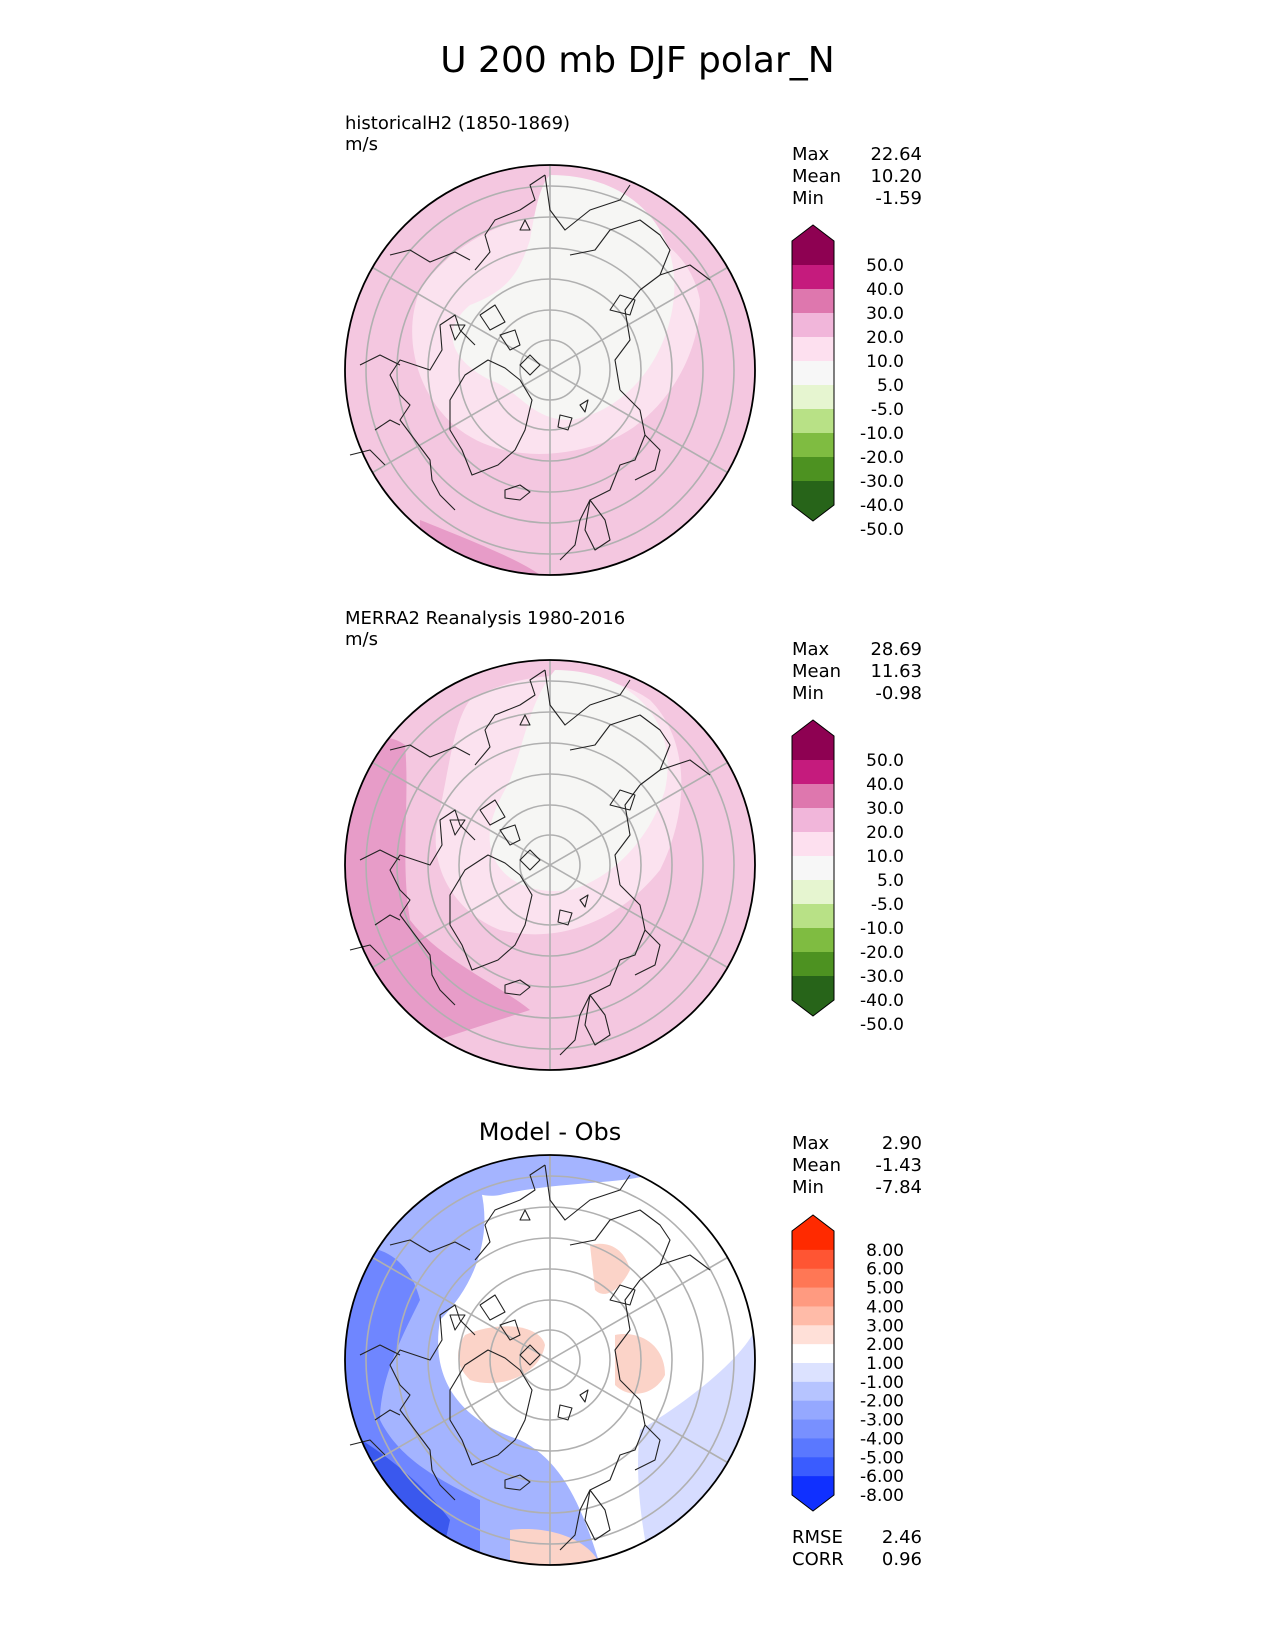 The image size is (1275, 1650). Describe the element at coordinates (882, 1439) in the screenshot. I see `panel3-colorbar-tick-label: -4.00` at that location.